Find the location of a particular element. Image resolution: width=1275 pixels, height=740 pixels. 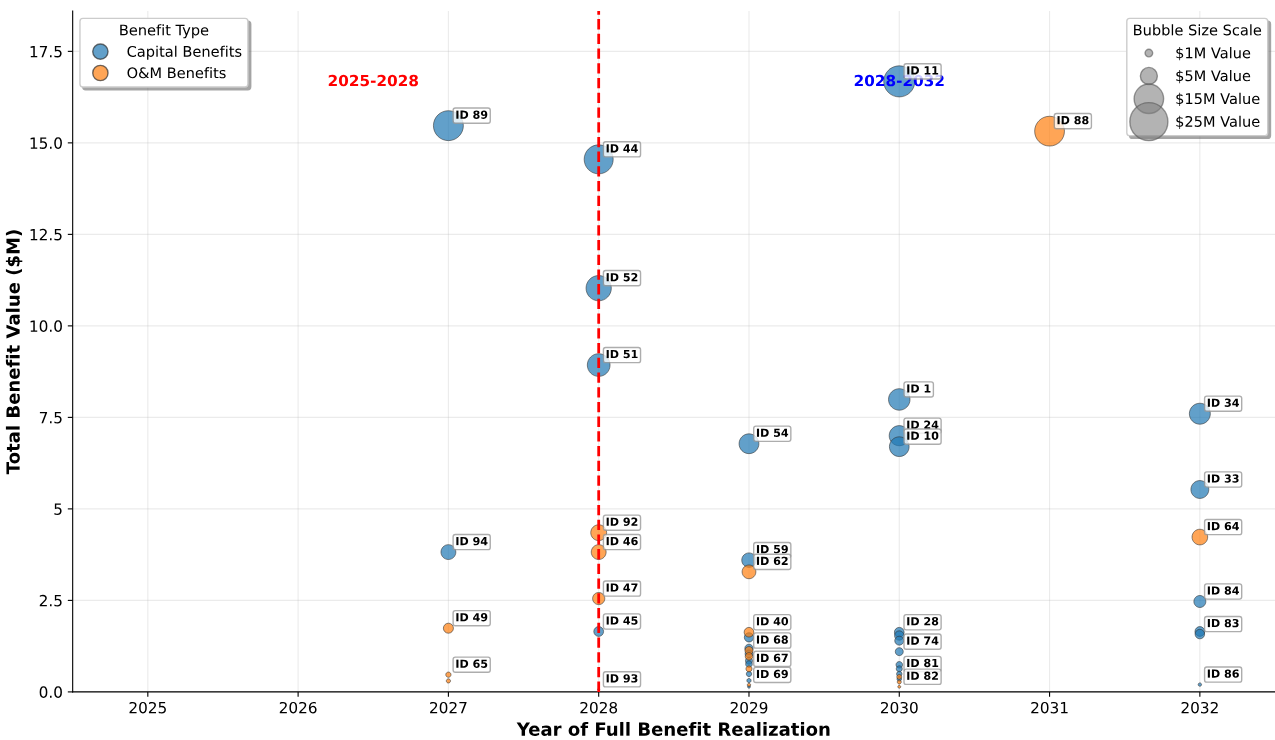

annotation: ID 67 is located at coordinates (772, 658).